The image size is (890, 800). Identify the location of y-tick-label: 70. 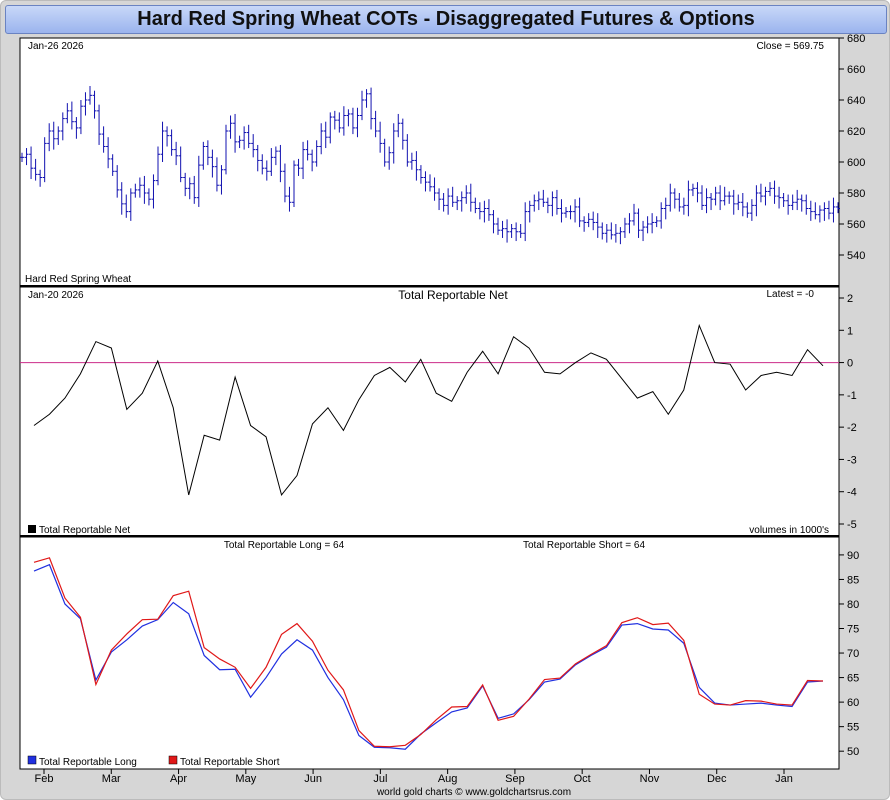
(853, 654).